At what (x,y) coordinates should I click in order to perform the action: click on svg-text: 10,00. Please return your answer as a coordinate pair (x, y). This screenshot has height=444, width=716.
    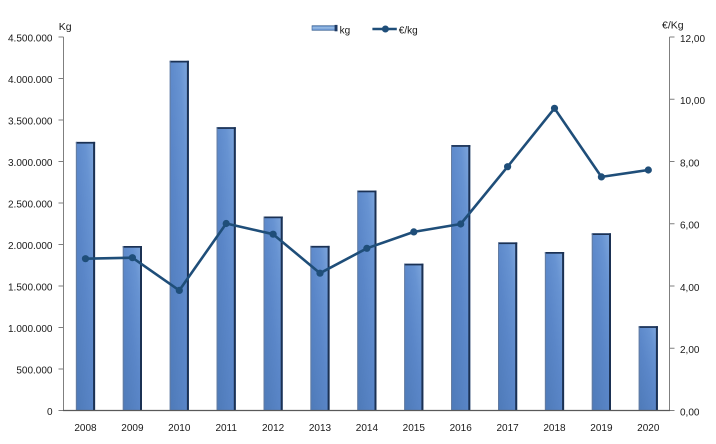
    Looking at the image, I should click on (692, 101).